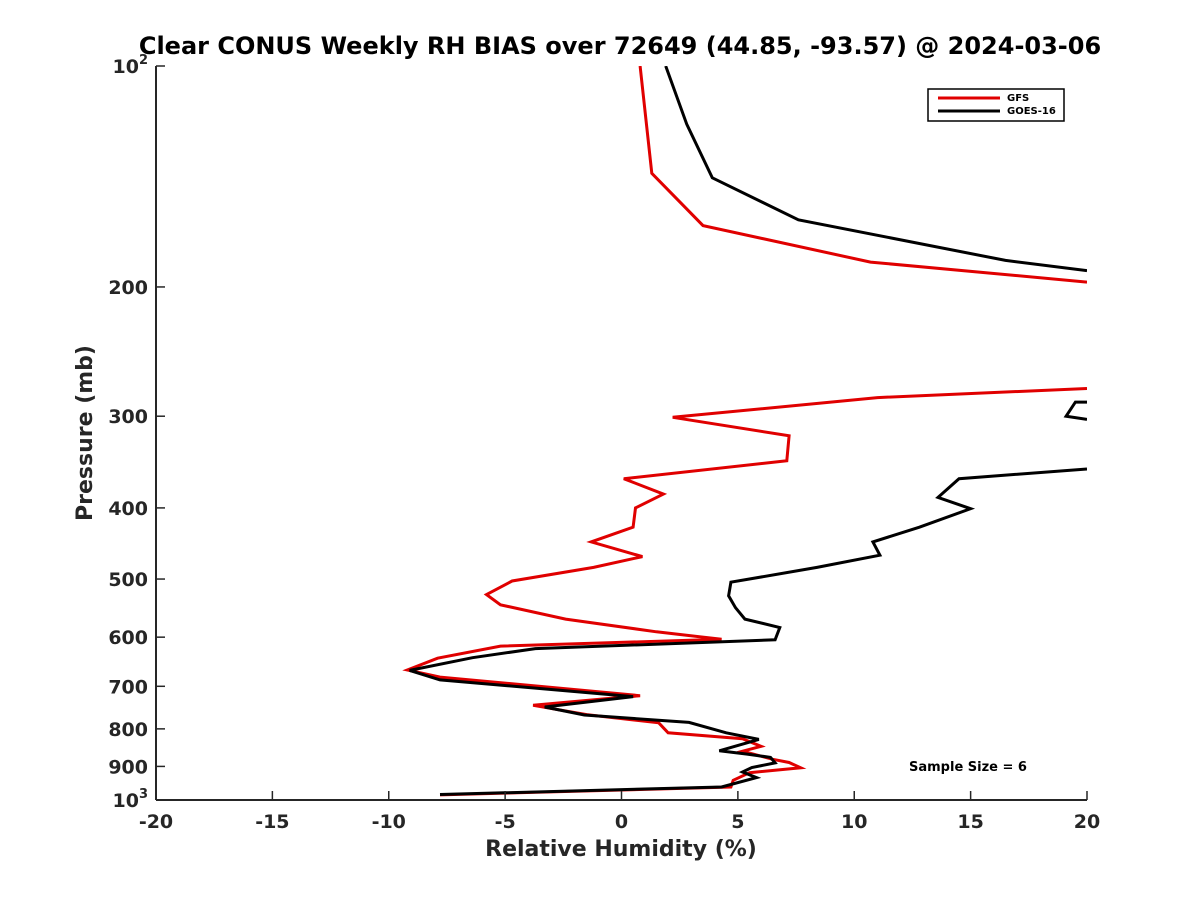 This screenshot has height=900, width=1200. Describe the element at coordinates (85, 433) in the screenshot. I see `y-axis-label: Pressure (mb)` at that location.